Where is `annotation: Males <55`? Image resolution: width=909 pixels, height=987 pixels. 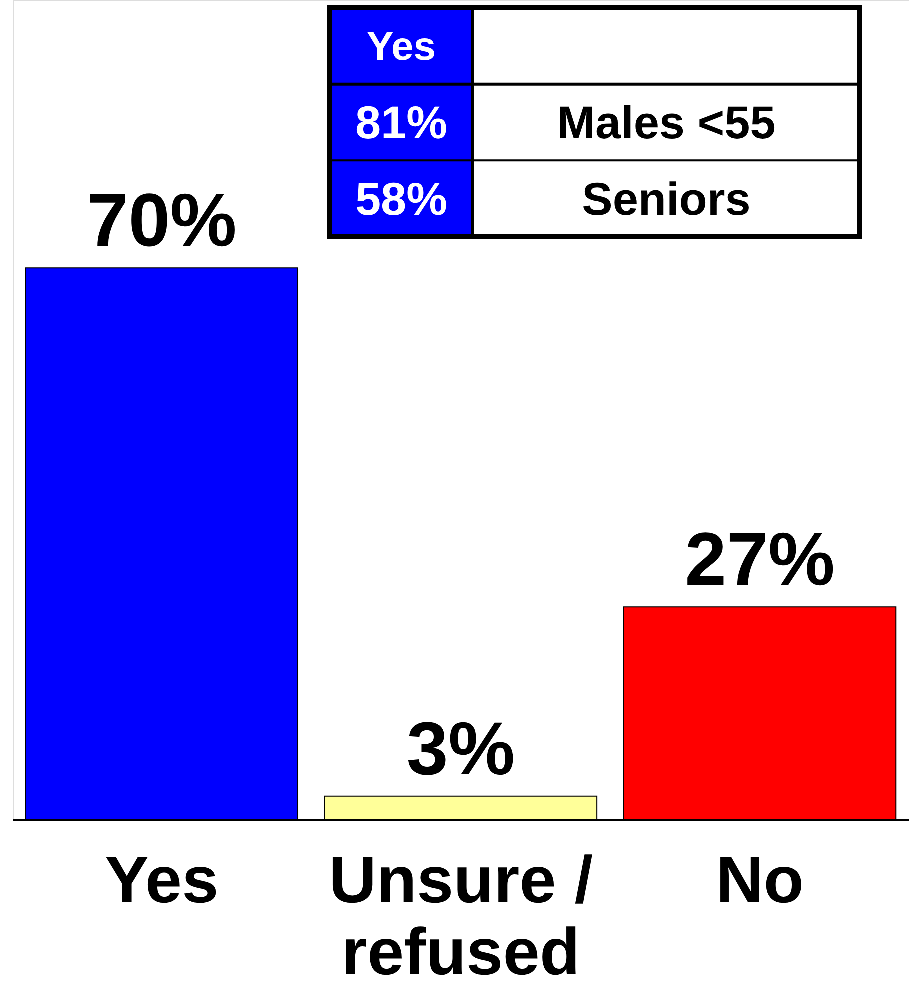
annotation: Males <55 is located at coordinates (666, 122).